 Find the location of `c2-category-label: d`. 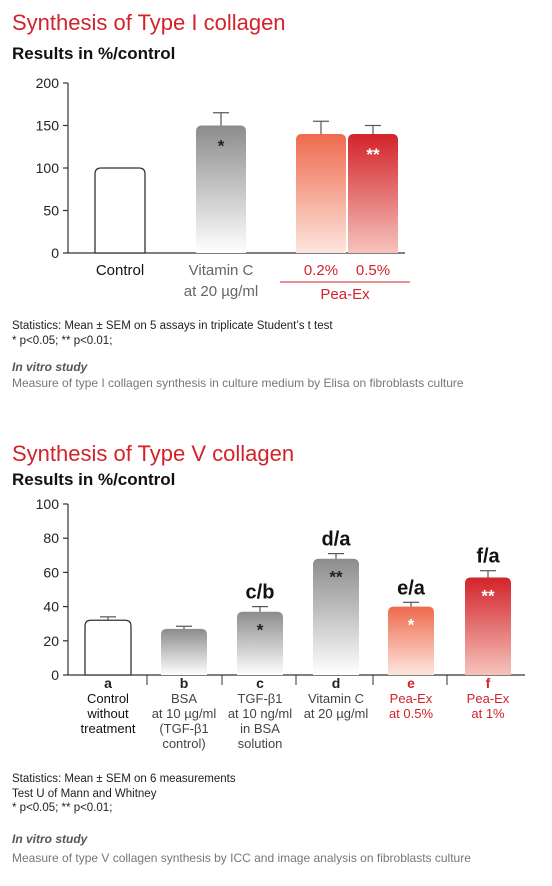

c2-category-label: d is located at coordinates (336, 683).